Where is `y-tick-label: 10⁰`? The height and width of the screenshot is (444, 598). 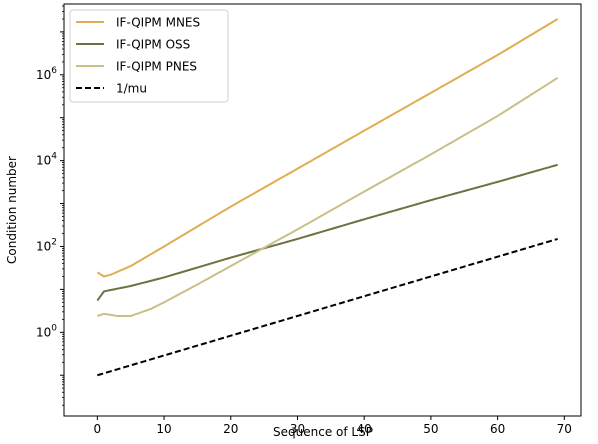 y-tick-label: 10⁰ is located at coordinates (46, 331).